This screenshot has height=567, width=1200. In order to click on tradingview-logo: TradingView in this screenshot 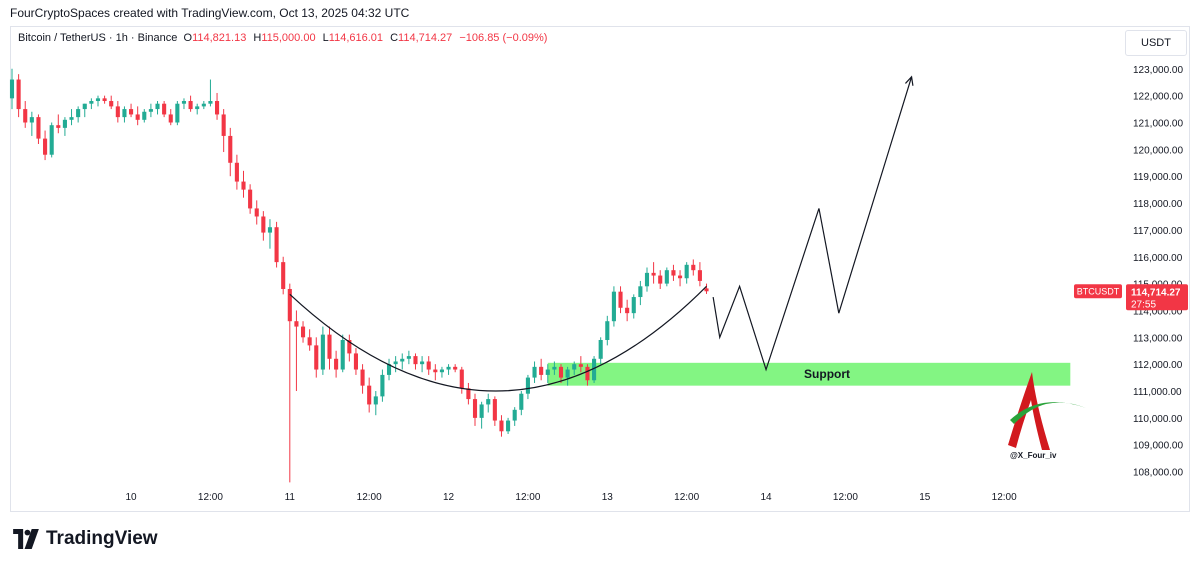, I will do `click(85, 539)`.